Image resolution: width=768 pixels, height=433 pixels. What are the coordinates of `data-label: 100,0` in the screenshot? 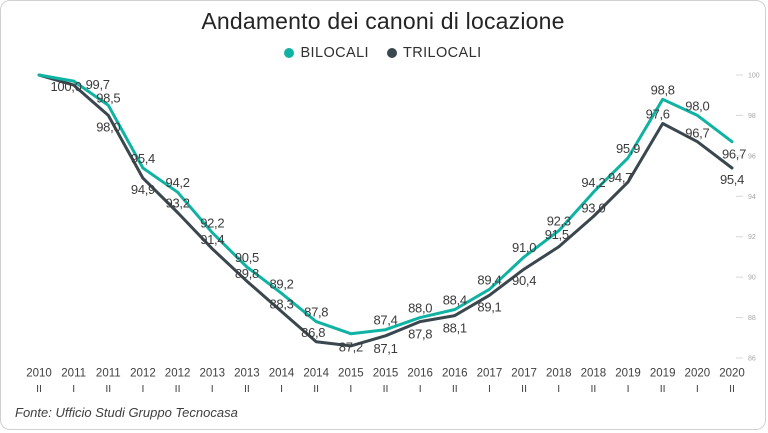 It's located at (65, 86).